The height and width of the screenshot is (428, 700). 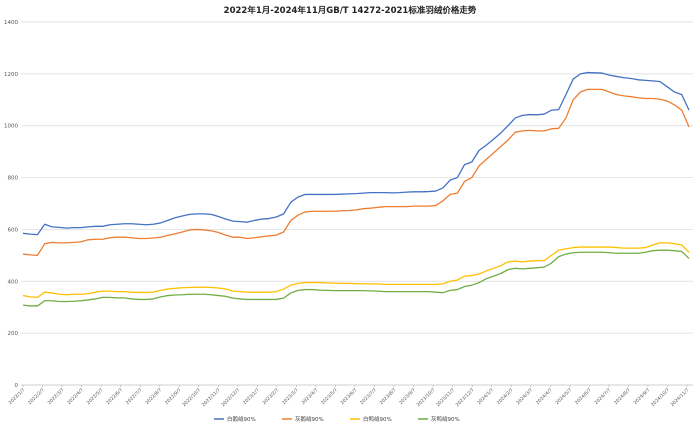 What do you see at coordinates (134, 396) in the screenshot?
I see `x-tick-label: 2022/7/7` at bounding box center [134, 396].